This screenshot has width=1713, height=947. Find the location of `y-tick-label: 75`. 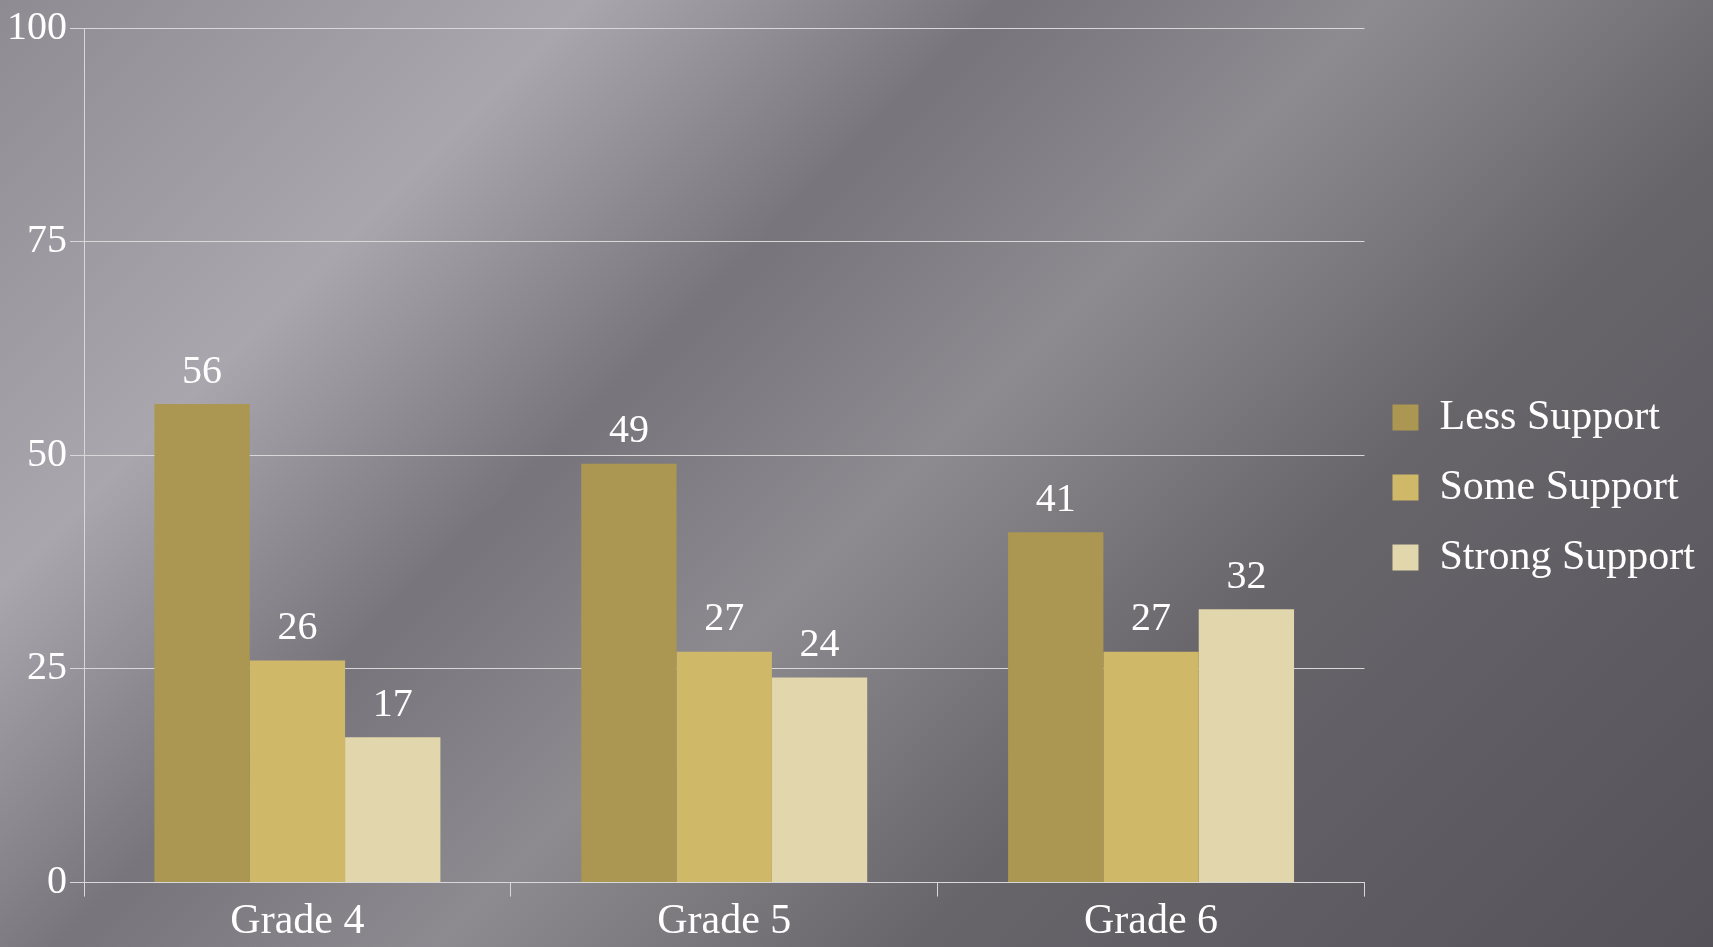

y-tick-label: 75 is located at coordinates (47, 239).